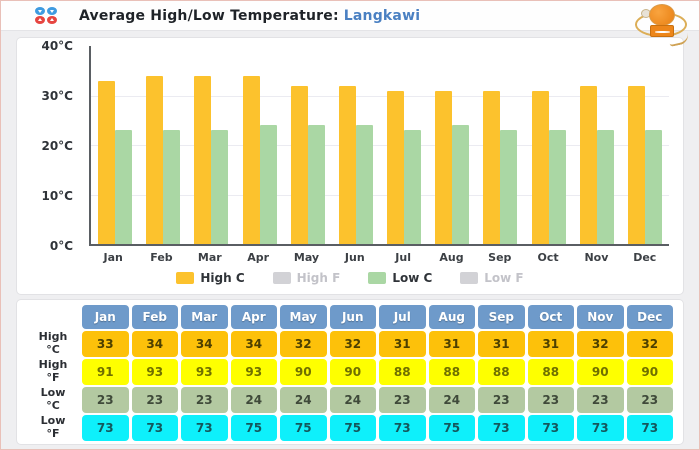  I want to click on page-title: Average High/Low Temperature: Langkawi, so click(249, 16).